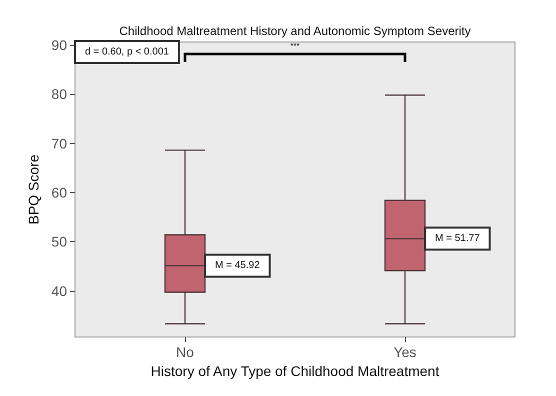 The image size is (556, 396). What do you see at coordinates (457, 238) in the screenshot?
I see `annotation: M = 51.77` at bounding box center [457, 238].